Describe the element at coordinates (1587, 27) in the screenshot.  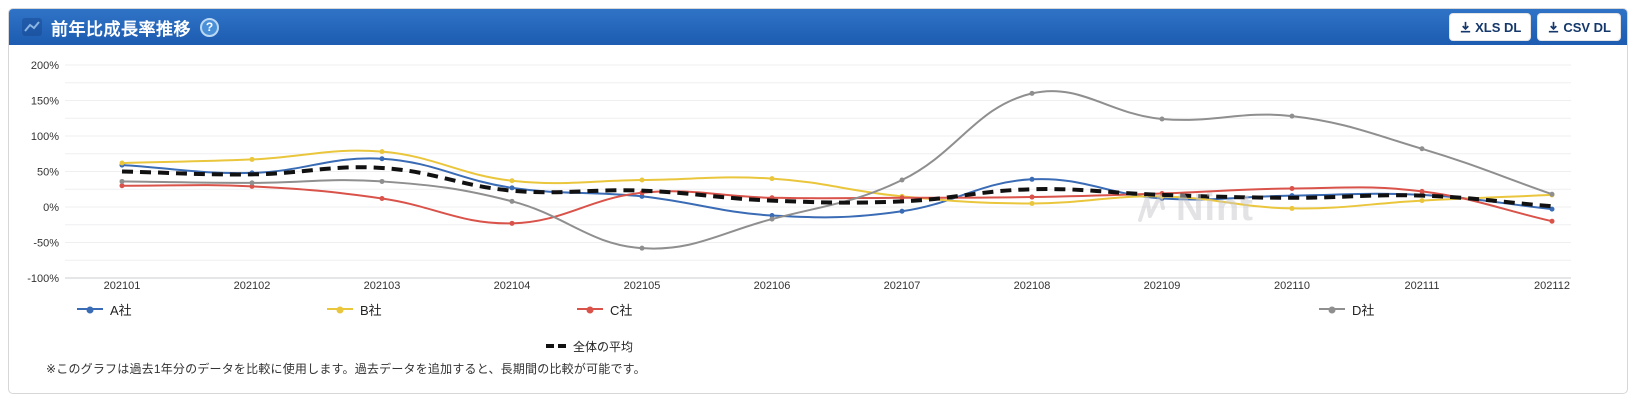
I see `csv-download-label: CSV DL` at that location.